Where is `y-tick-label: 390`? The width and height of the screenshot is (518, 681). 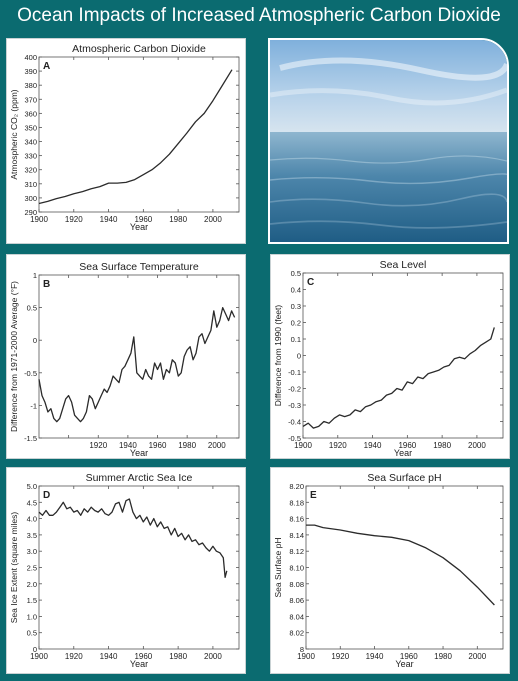 y-tick-label: 390 is located at coordinates (30, 71).